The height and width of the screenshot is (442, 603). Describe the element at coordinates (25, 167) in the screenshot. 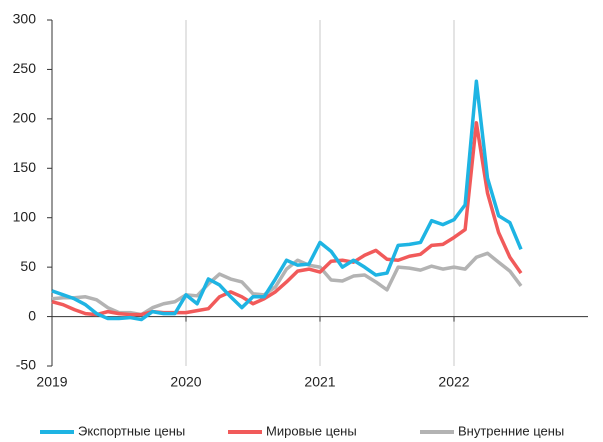

I see `y-tick-label: 150` at that location.